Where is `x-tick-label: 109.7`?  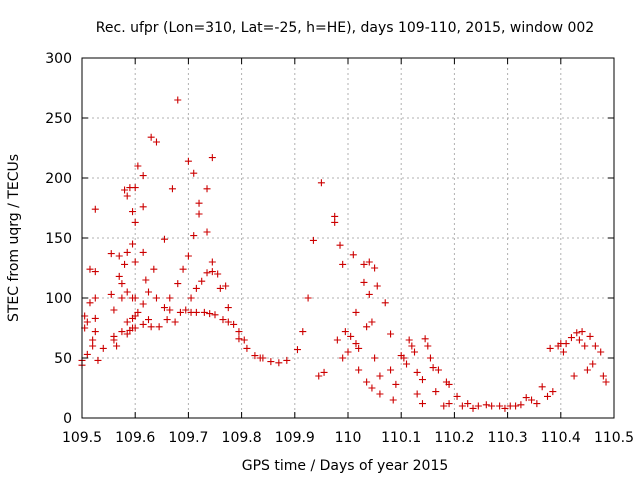 x-tick-label: 109.7 is located at coordinates (188, 438).